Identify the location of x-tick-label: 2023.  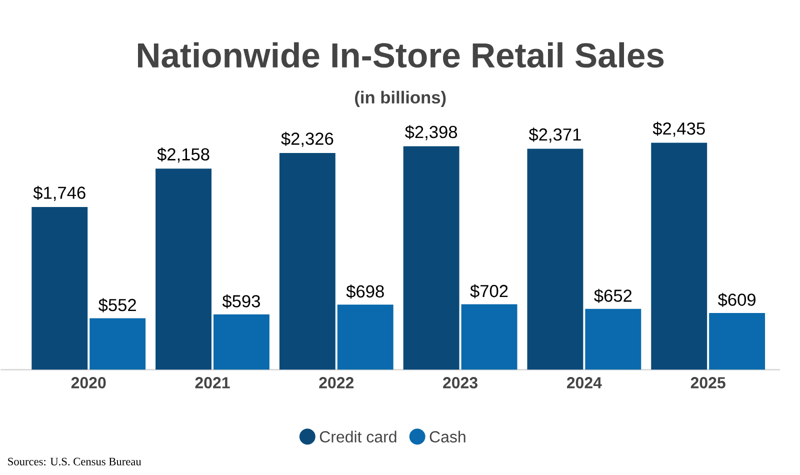
(460, 383).